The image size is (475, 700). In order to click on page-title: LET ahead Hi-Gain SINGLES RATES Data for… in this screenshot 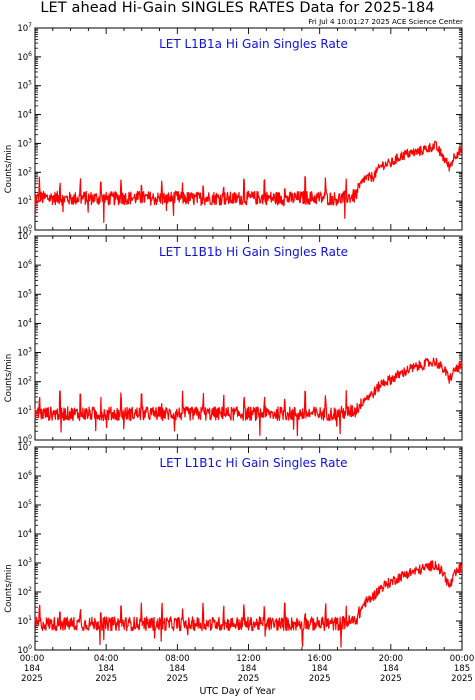, I will do `click(237, 8)`.